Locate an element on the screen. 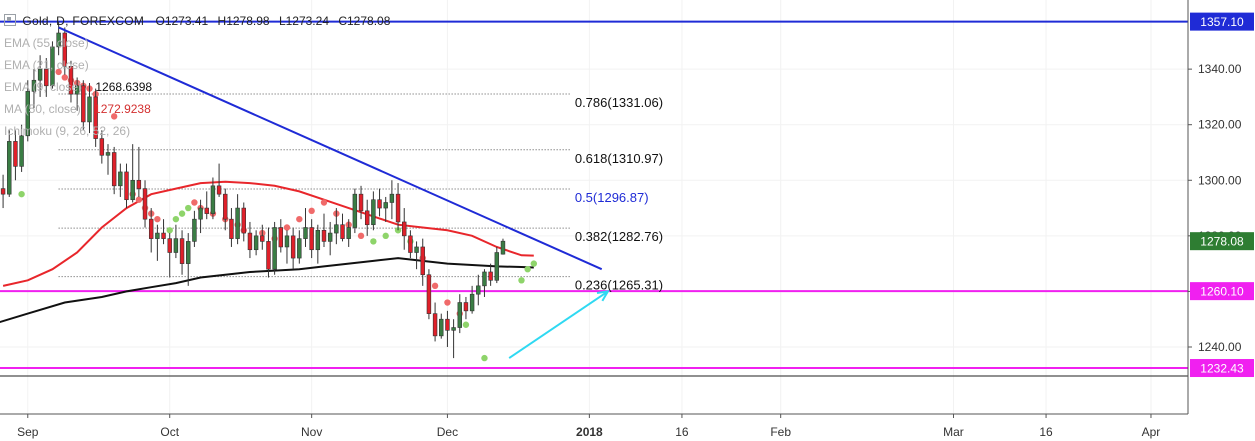  support-1-badge is located at coordinates (1222, 291).